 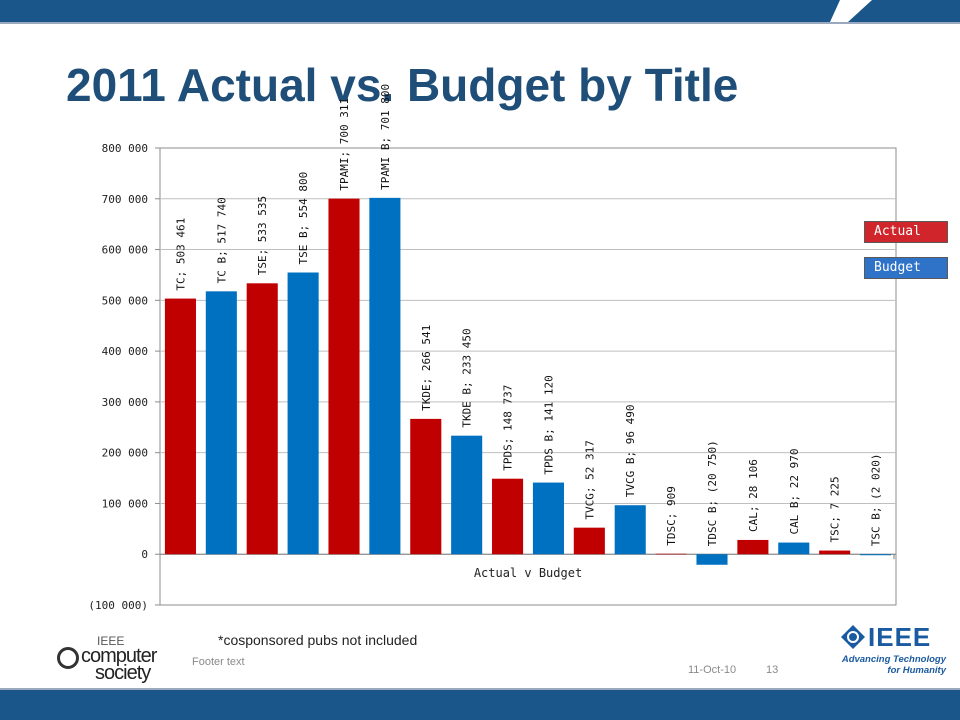 I want to click on top-band, so click(x=480, y=12).